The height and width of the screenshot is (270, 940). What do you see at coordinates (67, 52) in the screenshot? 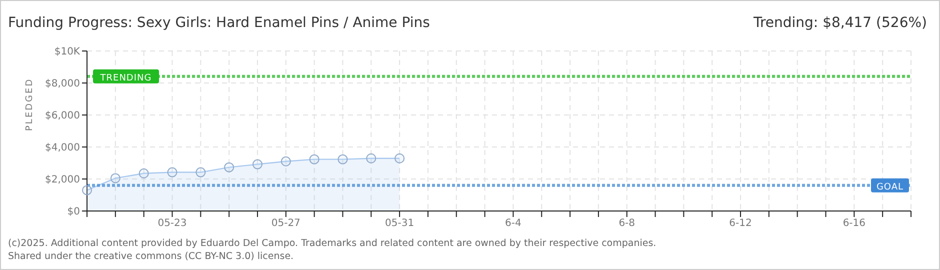
I see `y-tick-label: $10K` at bounding box center [67, 52].